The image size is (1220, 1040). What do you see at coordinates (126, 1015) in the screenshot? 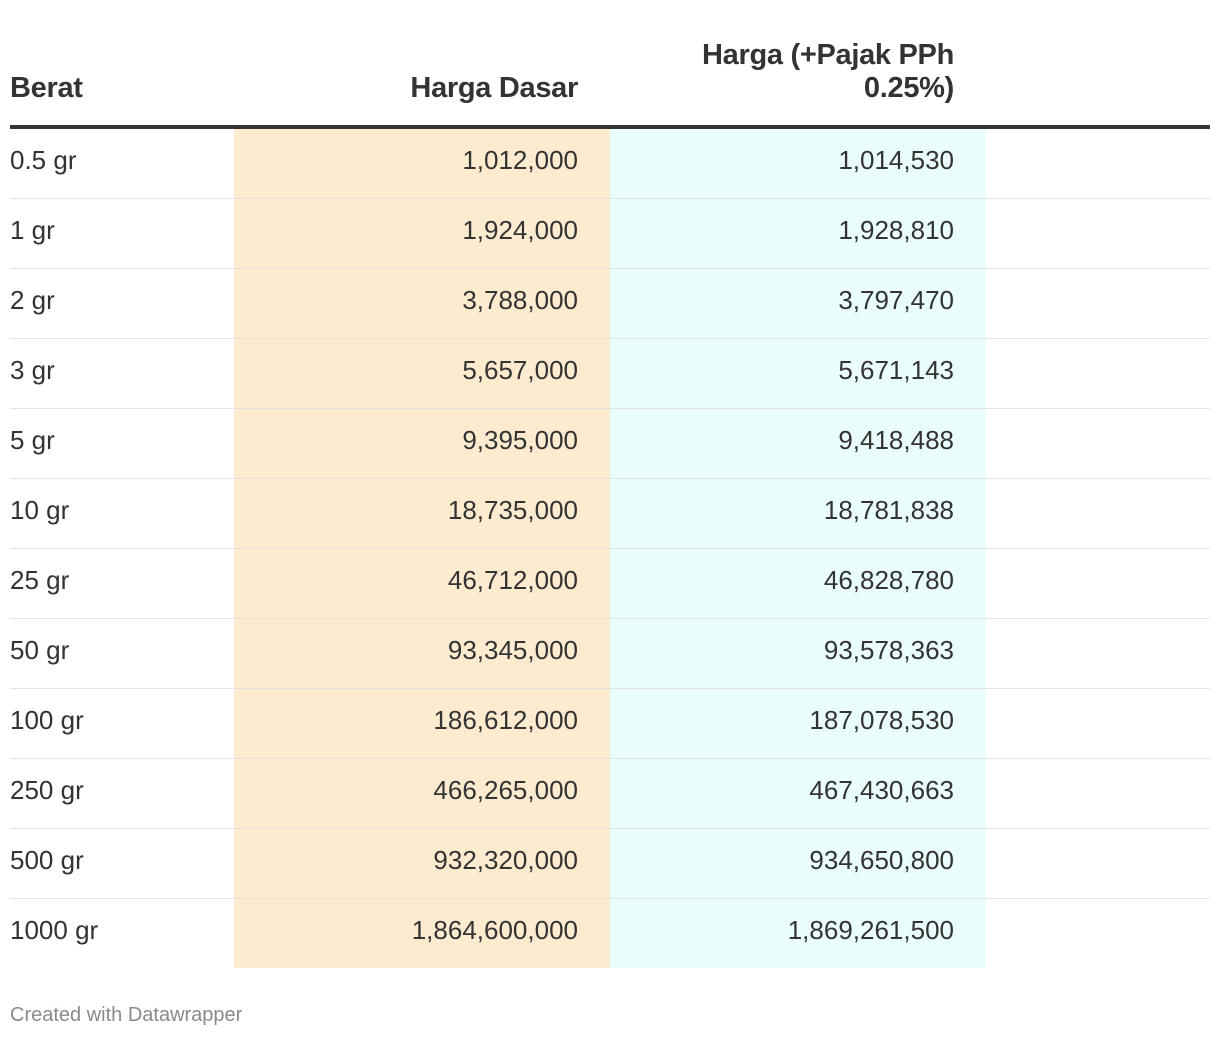
I see `datawrapper-credit: Created with Datawrapper` at bounding box center [126, 1015].